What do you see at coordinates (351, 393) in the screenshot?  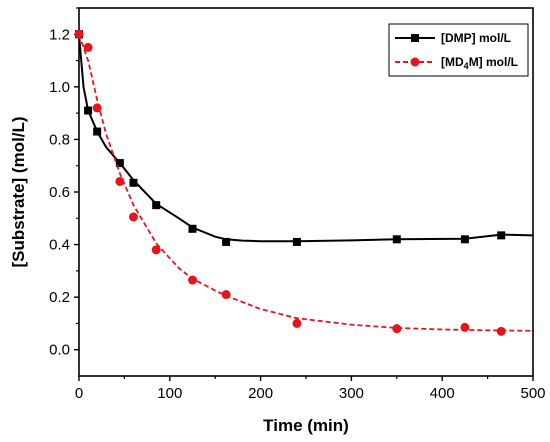 I see `x-tick-label: 300` at bounding box center [351, 393].